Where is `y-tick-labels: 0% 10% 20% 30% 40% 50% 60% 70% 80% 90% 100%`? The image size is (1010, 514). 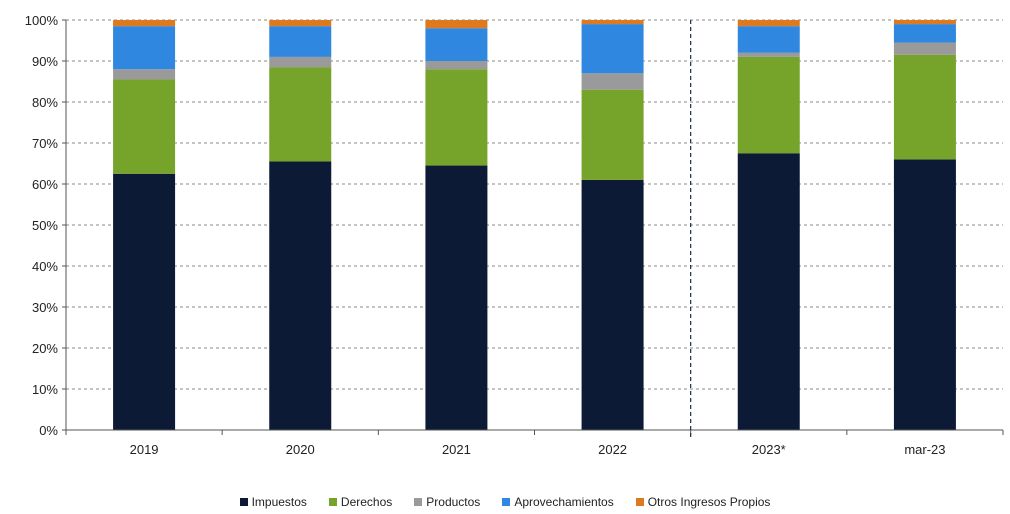
y-tick-labels: 0% 10% 20% 30% 40% 50% 60% 70% 80% 90% 100% is located at coordinates (42, 225).